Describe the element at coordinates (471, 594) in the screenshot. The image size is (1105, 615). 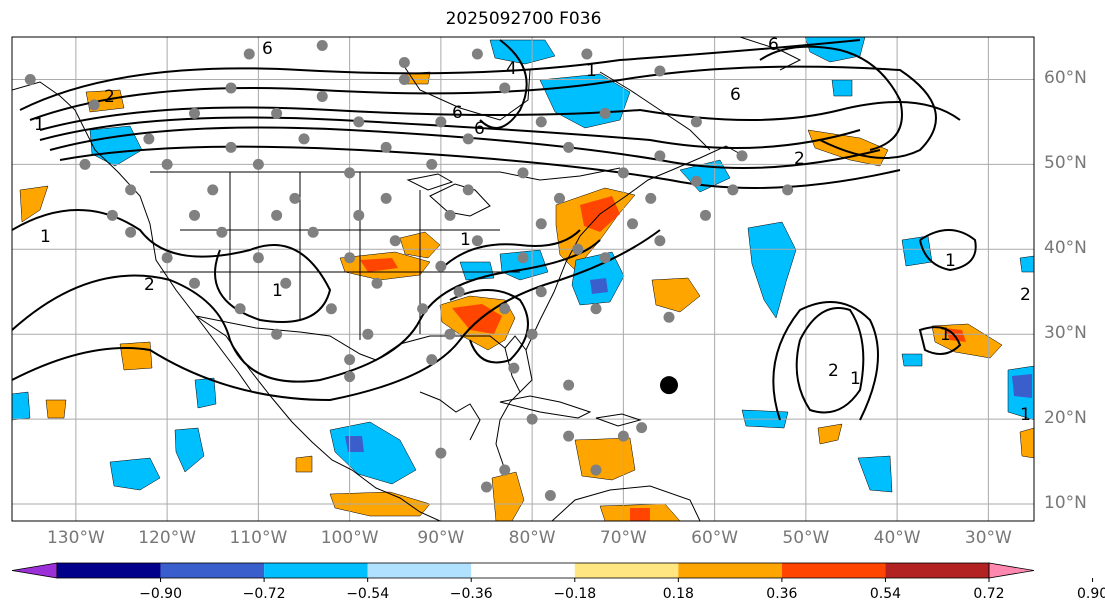
I see `colorbar-tick-label: −0.36` at that location.